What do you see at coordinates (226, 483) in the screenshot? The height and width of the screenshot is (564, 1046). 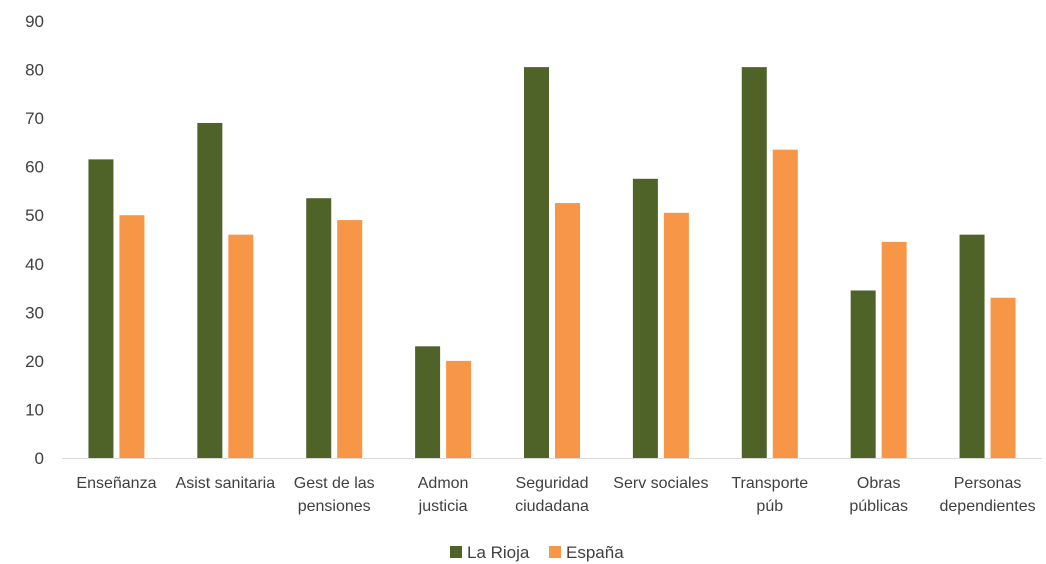 I see `x-category-label: Asist sanitaria` at bounding box center [226, 483].